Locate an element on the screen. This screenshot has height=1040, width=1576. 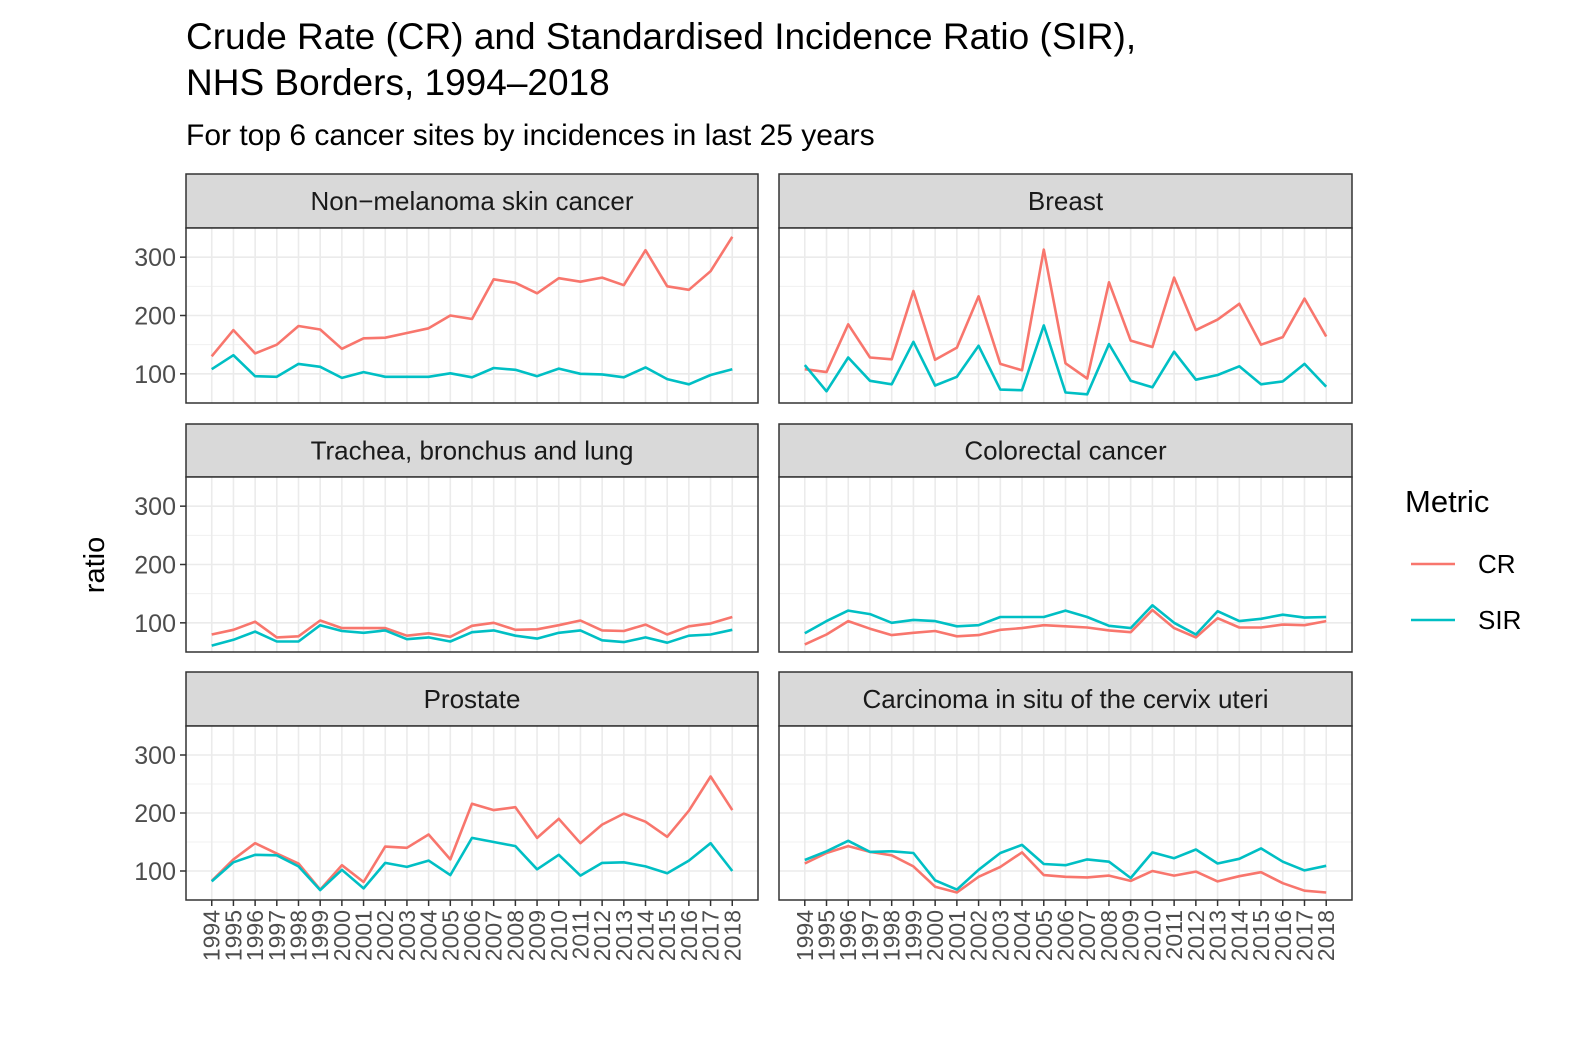
facet-strip-label: Non−melanoma skin cancer is located at coordinates (472, 201).